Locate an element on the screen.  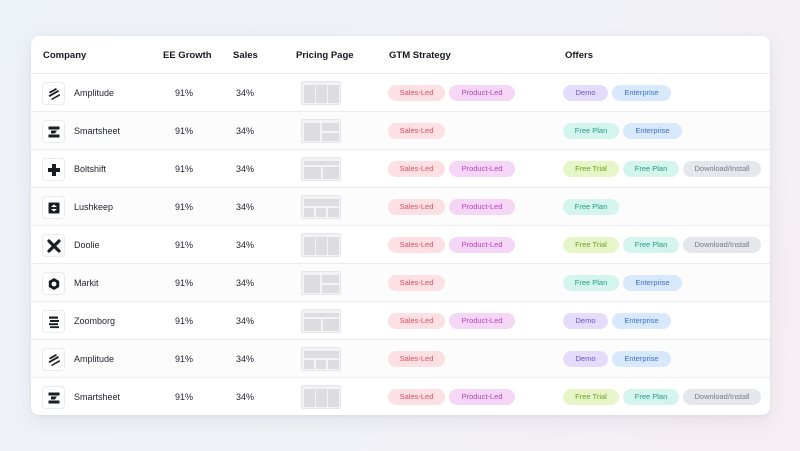
company-name: Markit is located at coordinates (86, 283).